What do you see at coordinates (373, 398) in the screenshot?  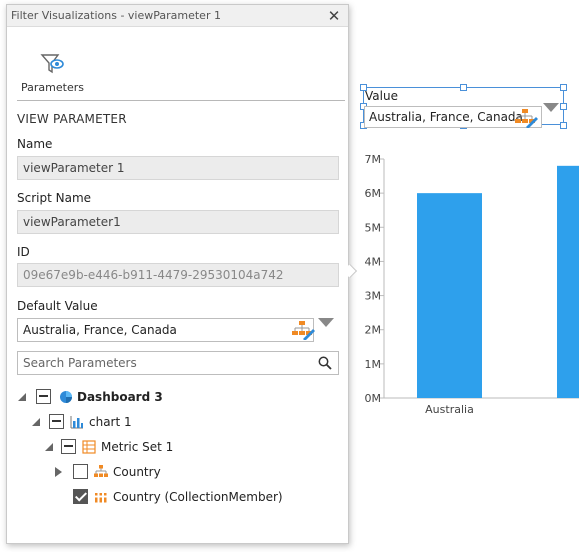 I see `y-tick-label: 0M` at bounding box center [373, 398].